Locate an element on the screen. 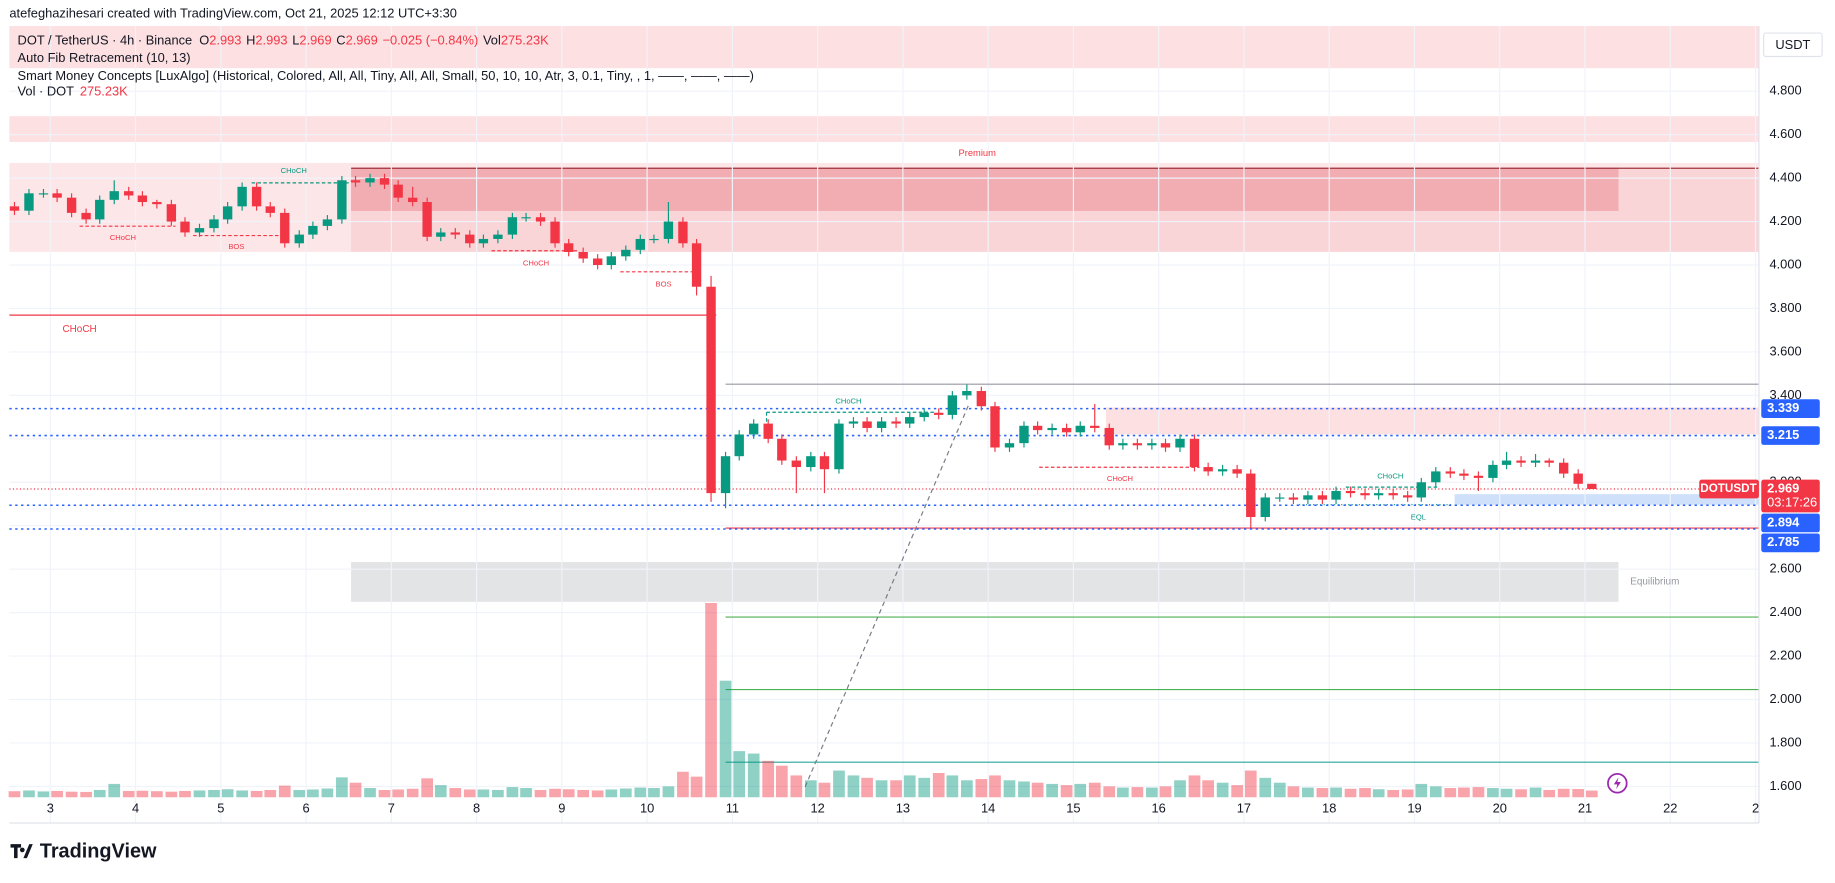 Image resolution: width=1835 pixels, height=883 pixels. currency: USDT is located at coordinates (1792, 44).